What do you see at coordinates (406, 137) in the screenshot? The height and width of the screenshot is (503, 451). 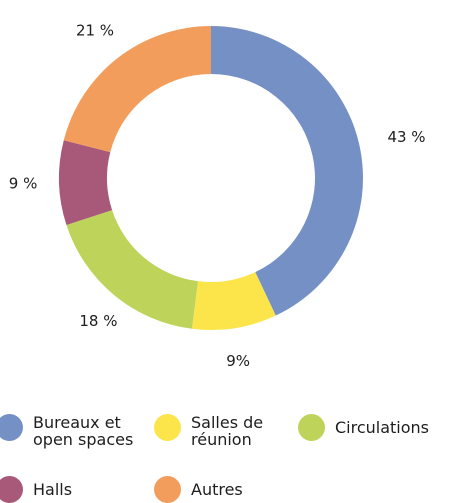 I see `slice-label-bureaux: 43 %` at bounding box center [406, 137].